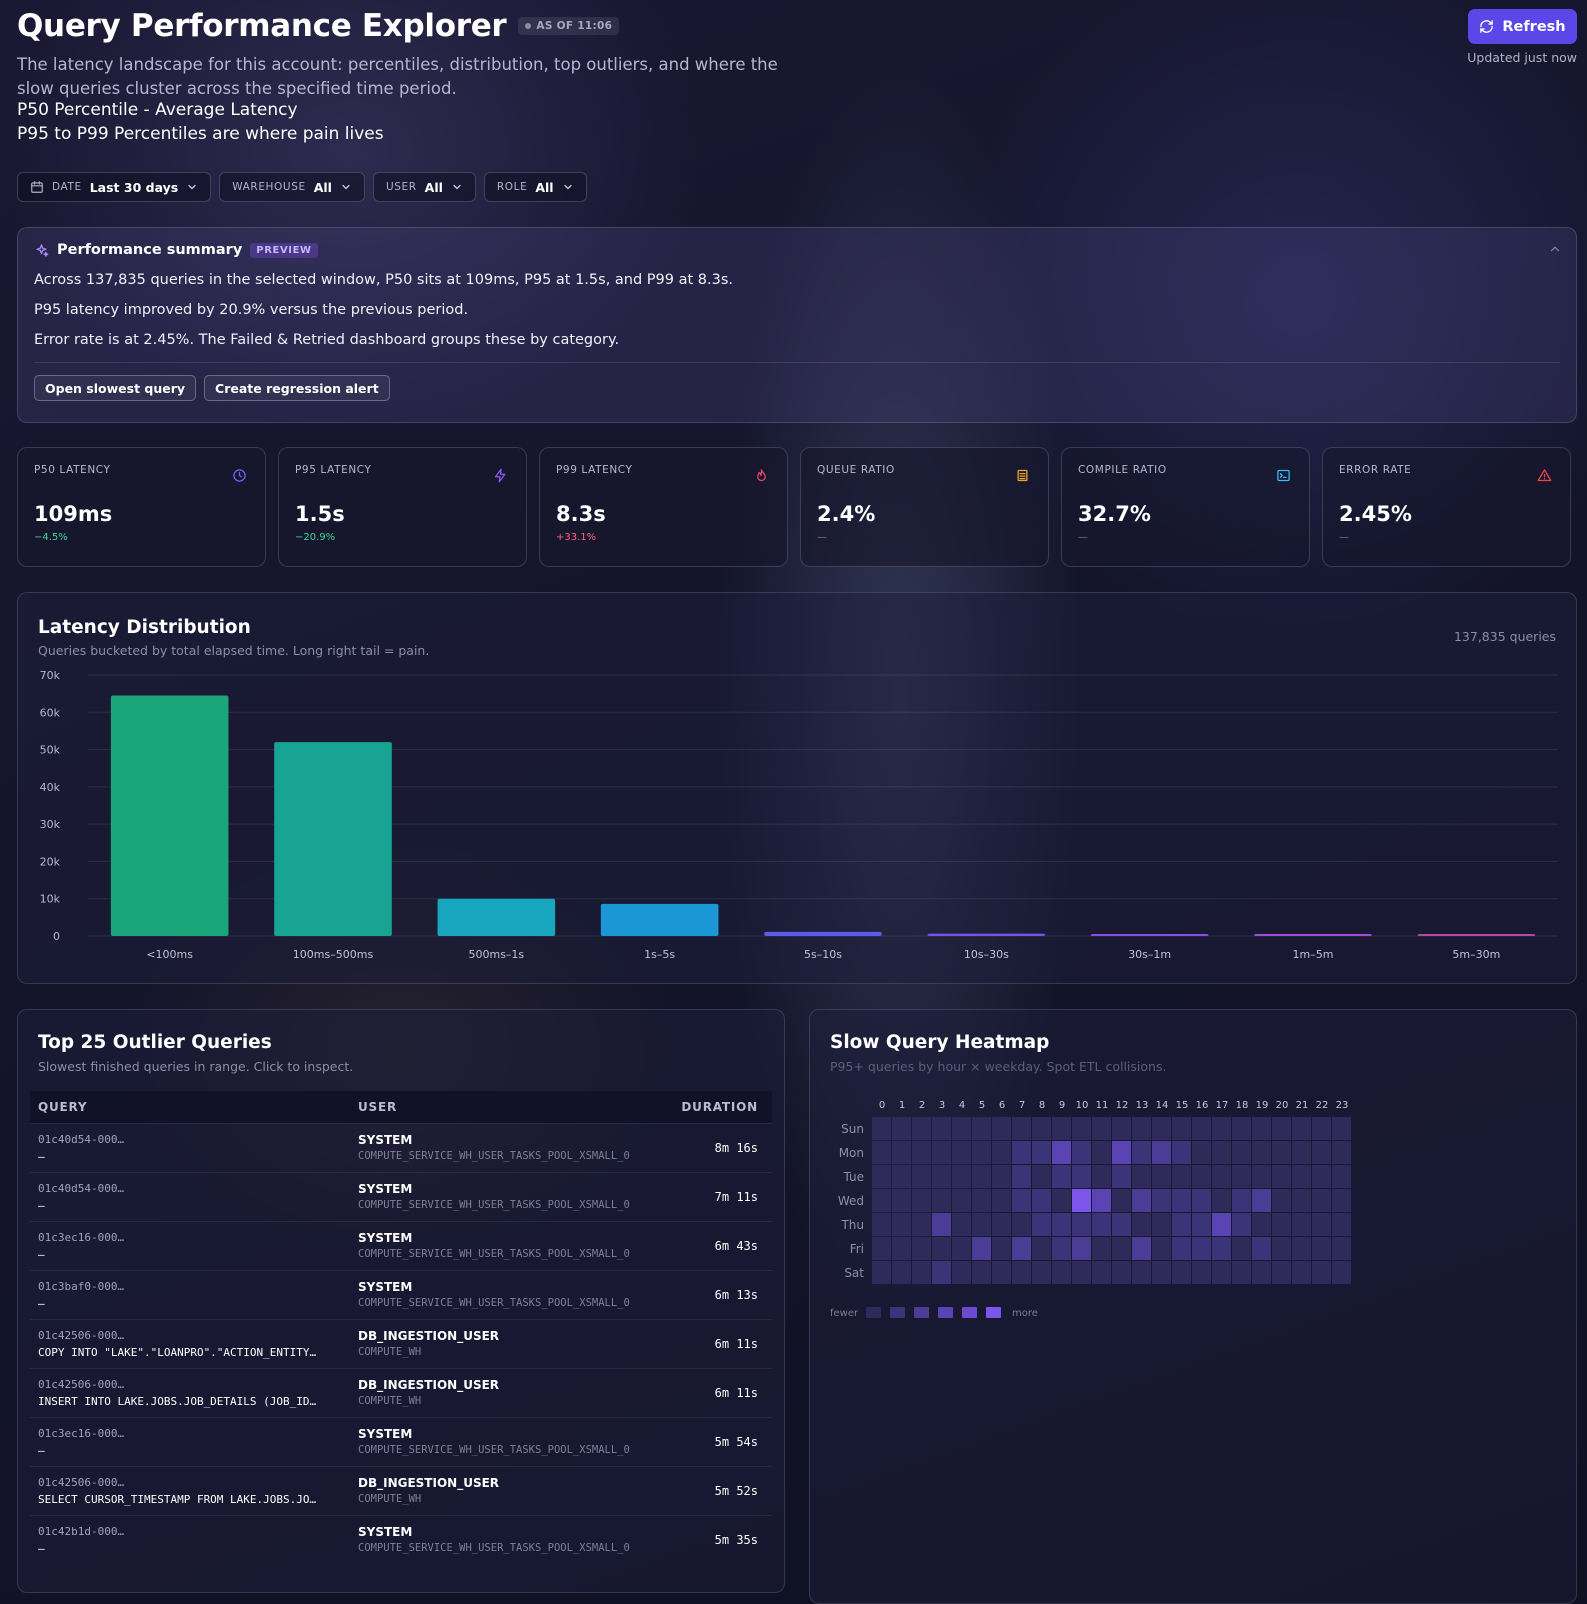 This screenshot has height=1604, width=1587. Describe the element at coordinates (1522, 26) in the screenshot. I see `refresh-button: Refresh` at that location.